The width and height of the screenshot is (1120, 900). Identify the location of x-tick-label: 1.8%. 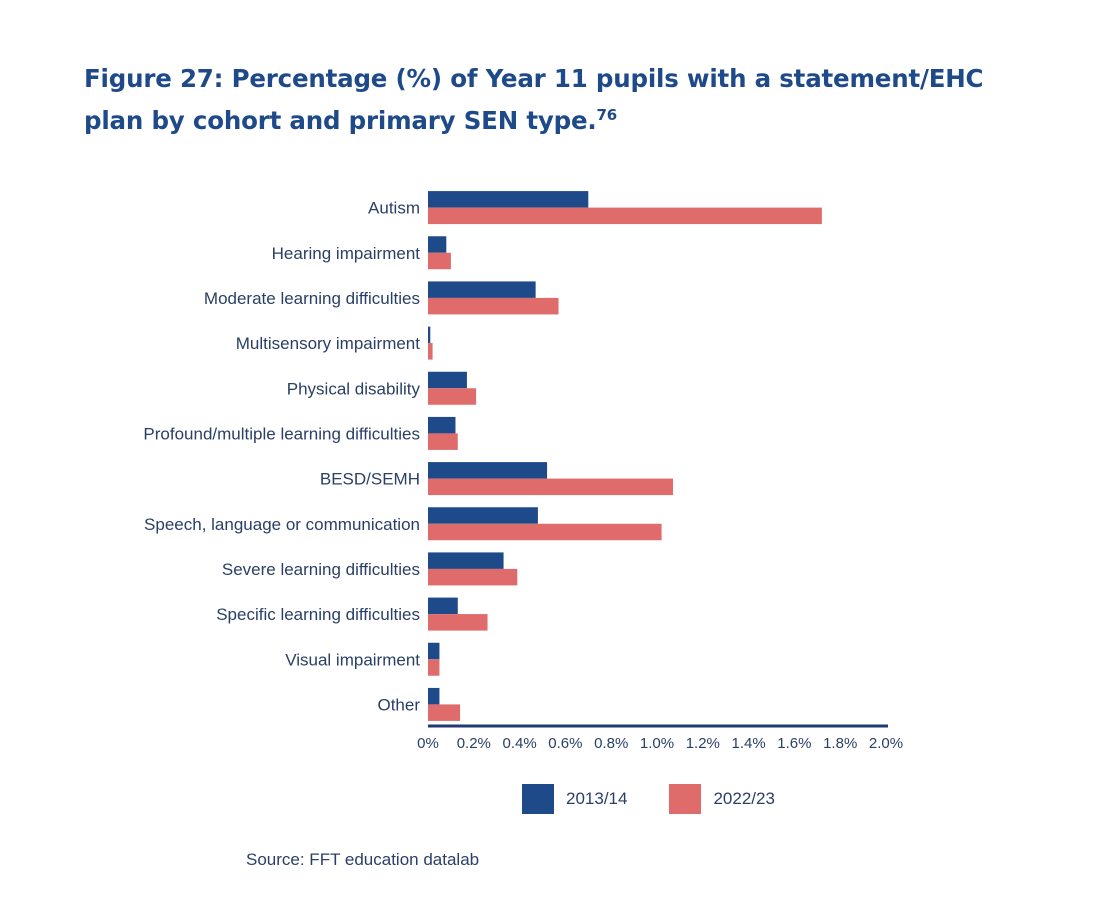
(840, 743).